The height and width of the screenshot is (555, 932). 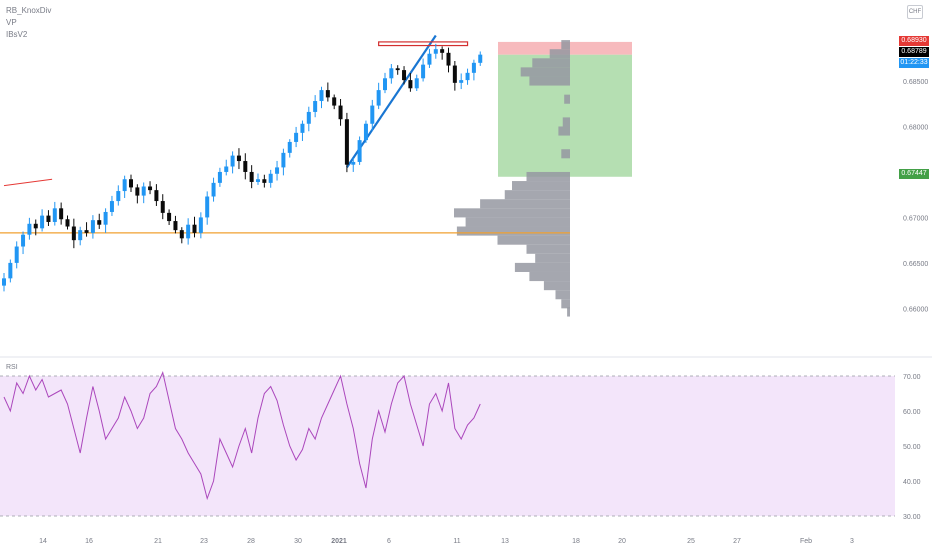 What do you see at coordinates (89, 541) in the screenshot?
I see `time-tick-label: 16` at bounding box center [89, 541].